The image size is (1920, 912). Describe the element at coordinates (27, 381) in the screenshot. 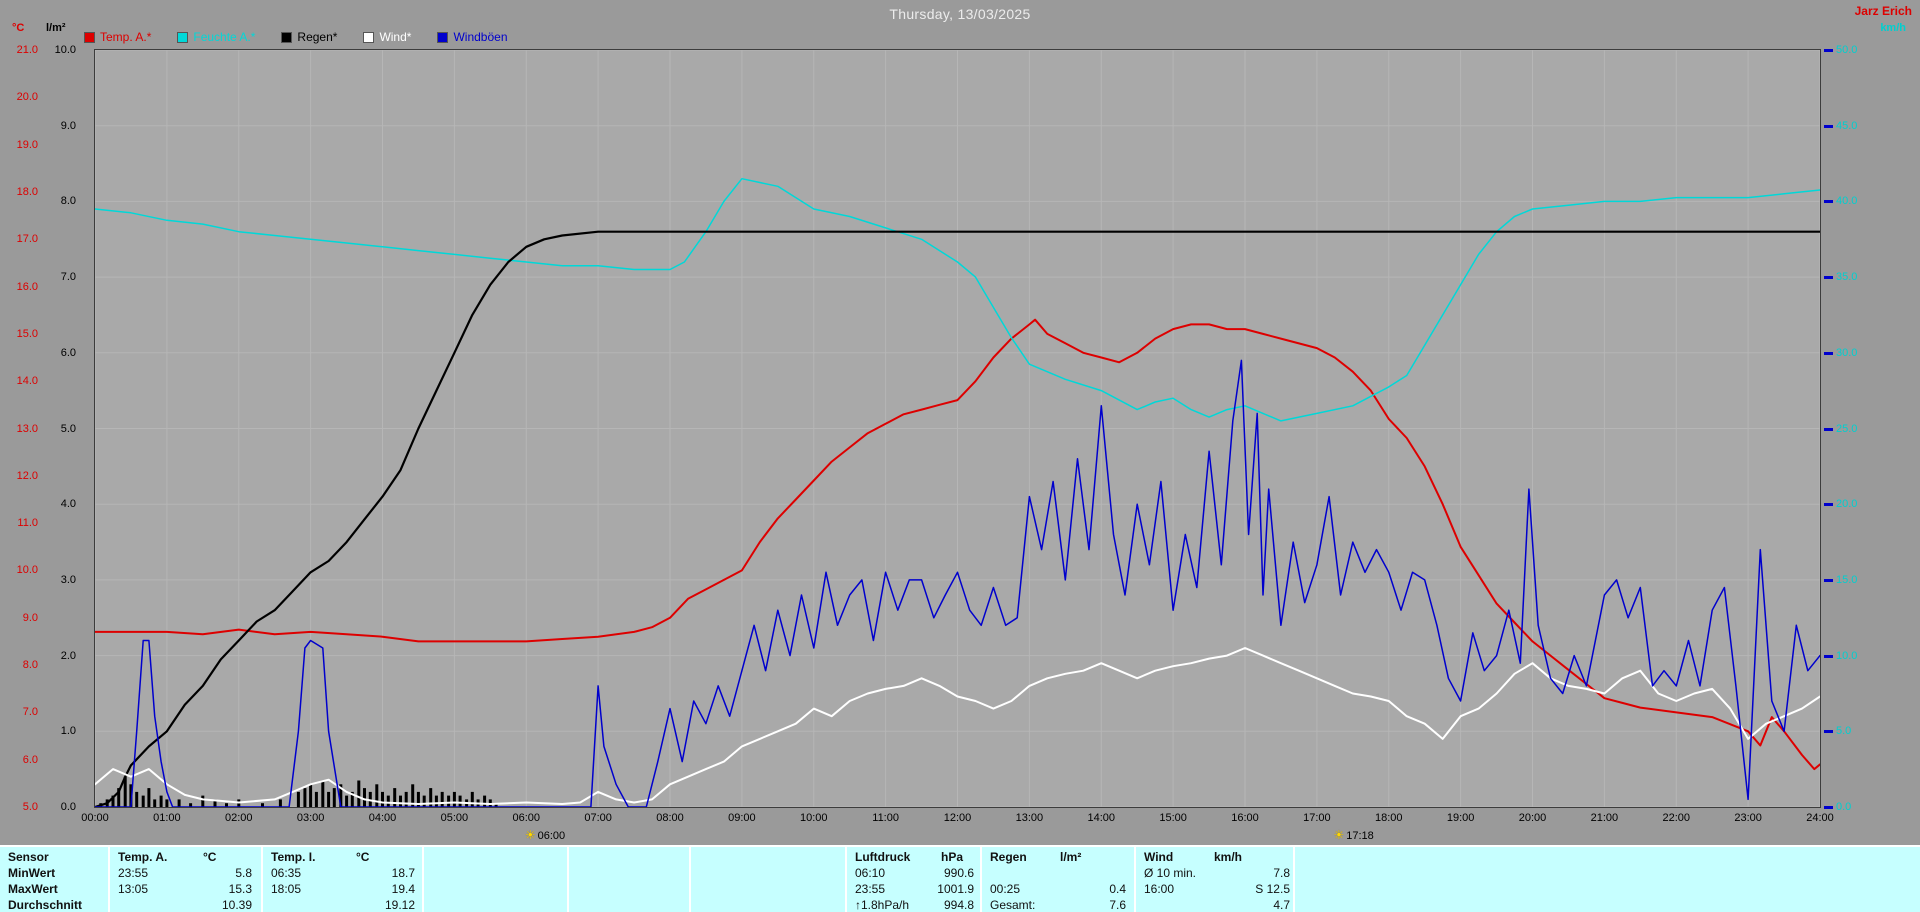

I see `temp-axis-tick: 14.0` at that location.